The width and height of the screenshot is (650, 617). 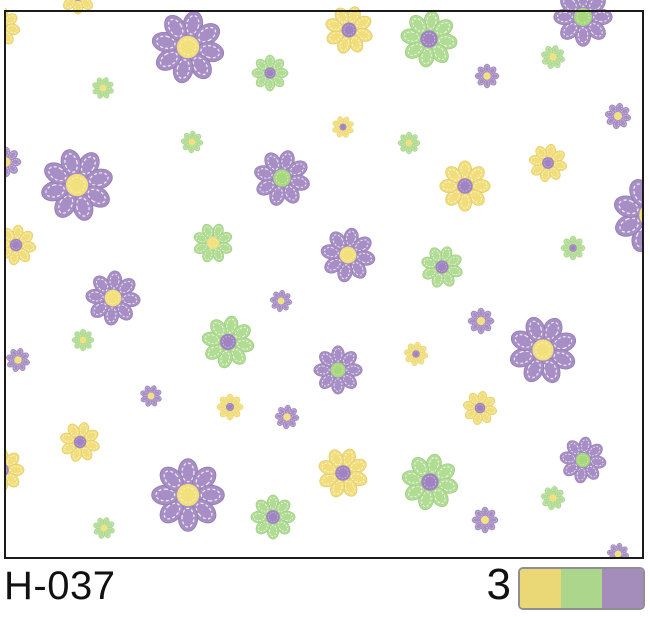 What do you see at coordinates (622, 588) in the screenshot?
I see `swatch-purple` at bounding box center [622, 588].